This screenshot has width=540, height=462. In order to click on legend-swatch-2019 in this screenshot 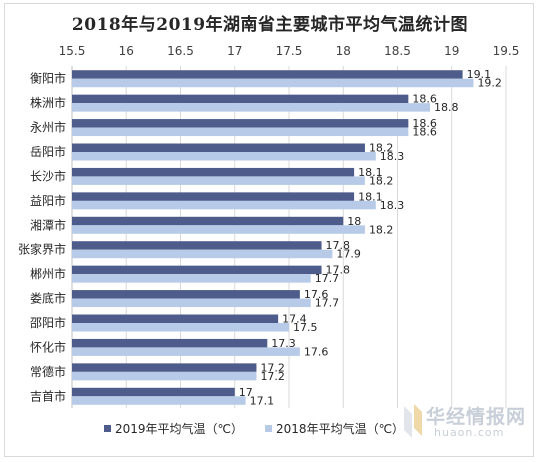, I will do `click(107, 428)`.